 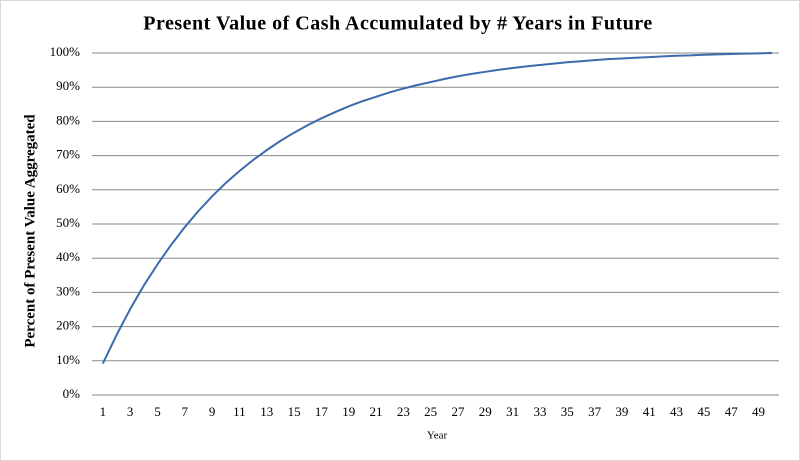 I want to click on x-tick-label: 1, so click(x=103, y=411).